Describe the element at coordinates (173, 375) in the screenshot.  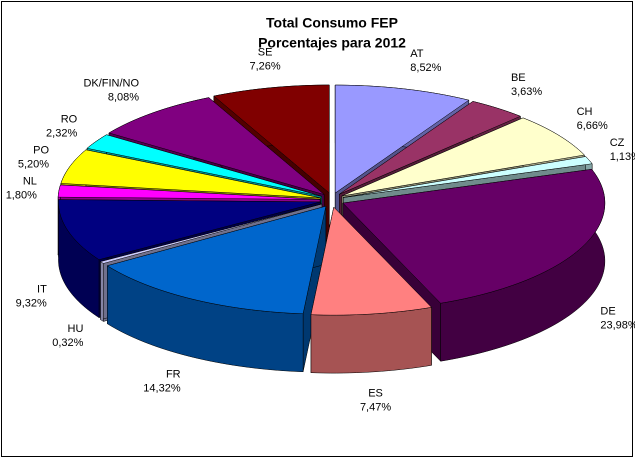
I see `slice-label: FR` at that location.